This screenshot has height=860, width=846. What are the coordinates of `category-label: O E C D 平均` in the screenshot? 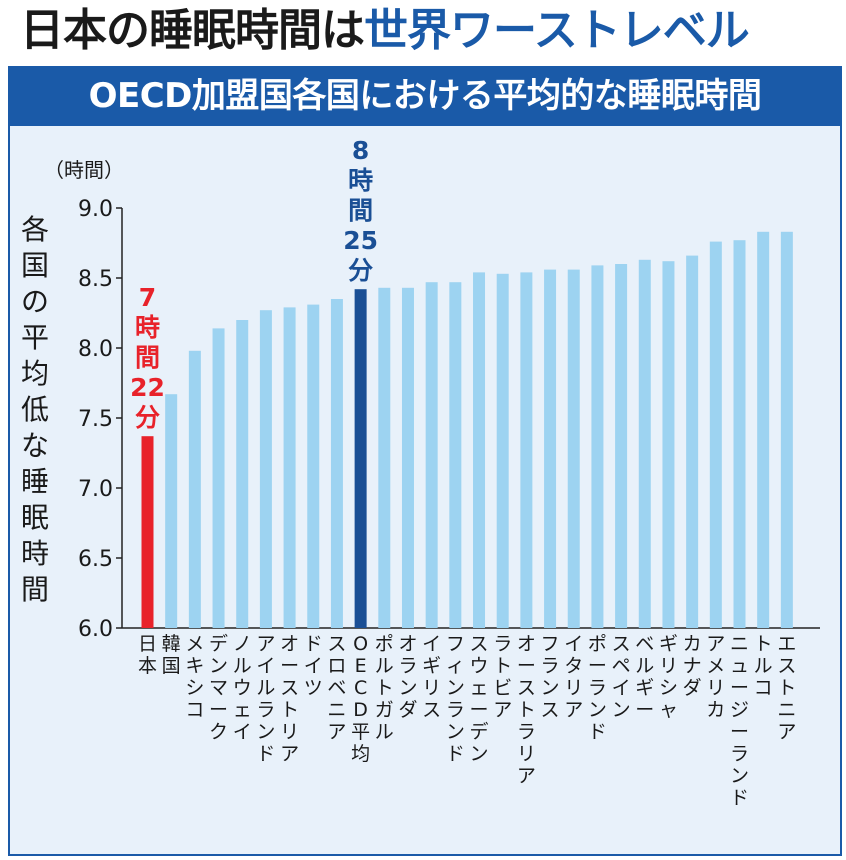 It's located at (360, 699).